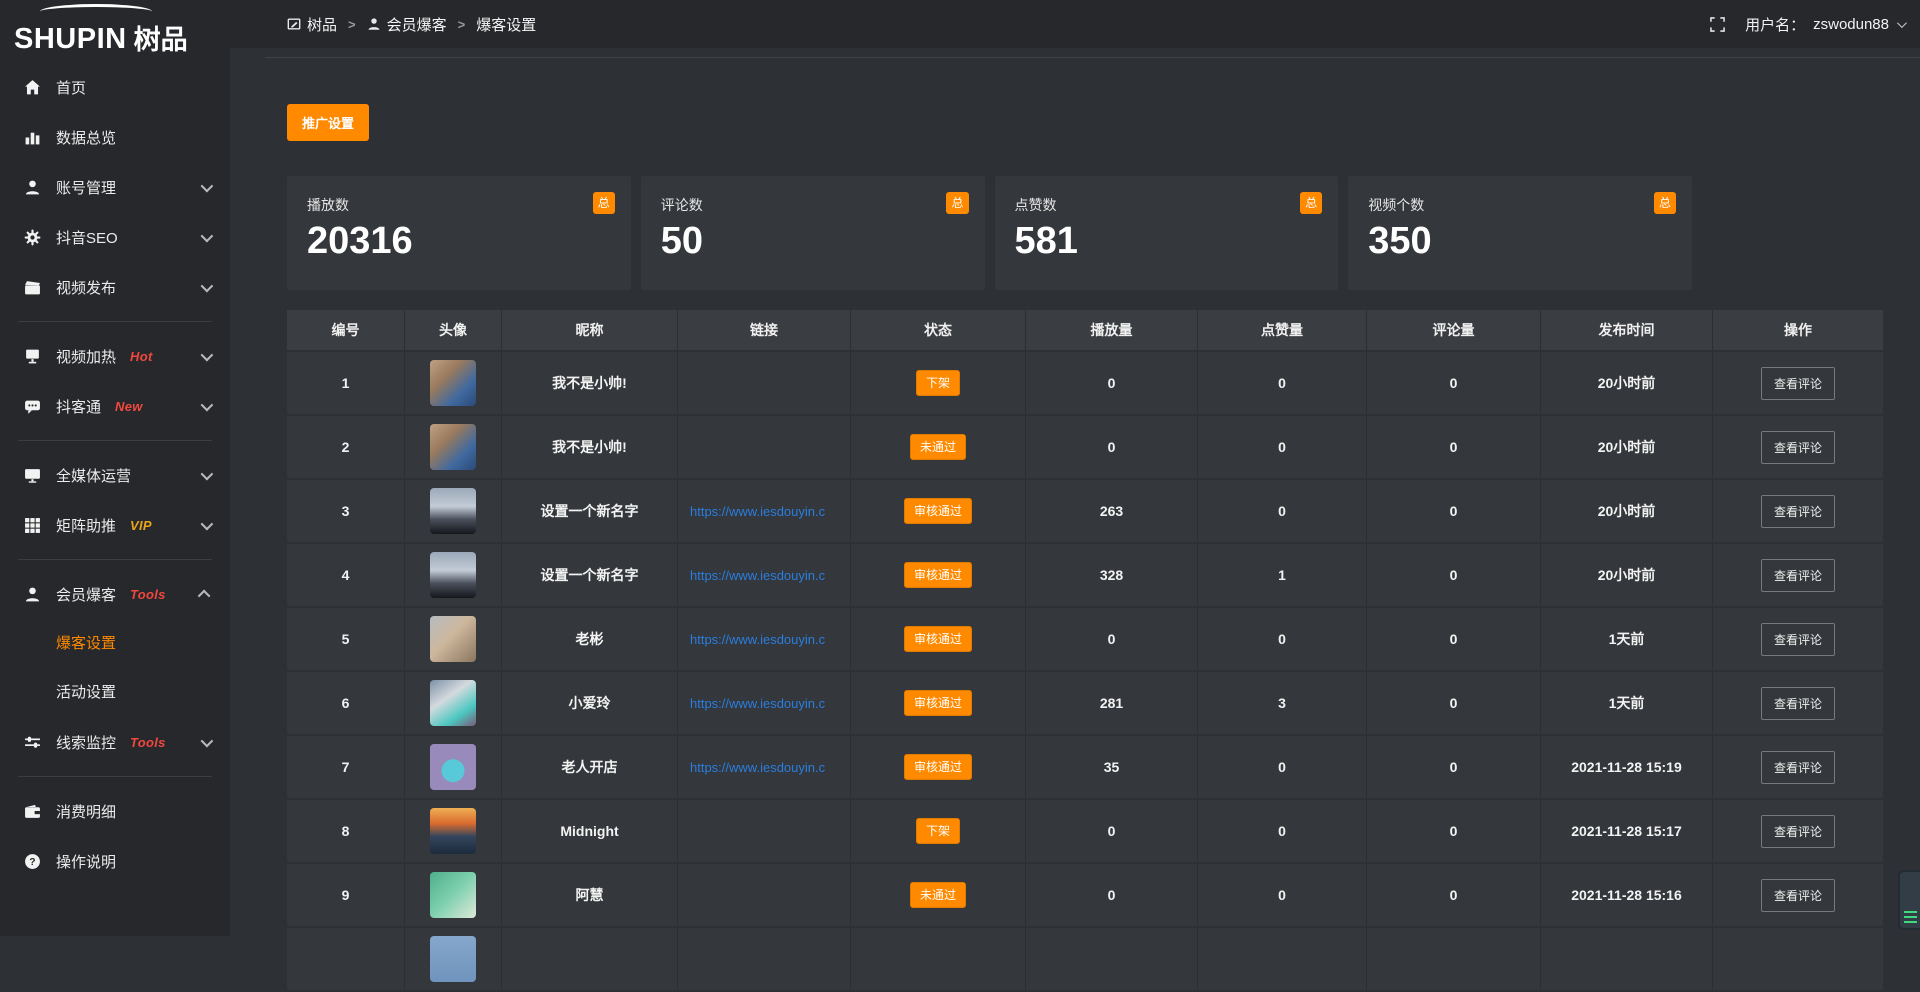 The width and height of the screenshot is (1920, 992). What do you see at coordinates (1775, 25) in the screenshot?
I see `username-label: 用户名：` at bounding box center [1775, 25].